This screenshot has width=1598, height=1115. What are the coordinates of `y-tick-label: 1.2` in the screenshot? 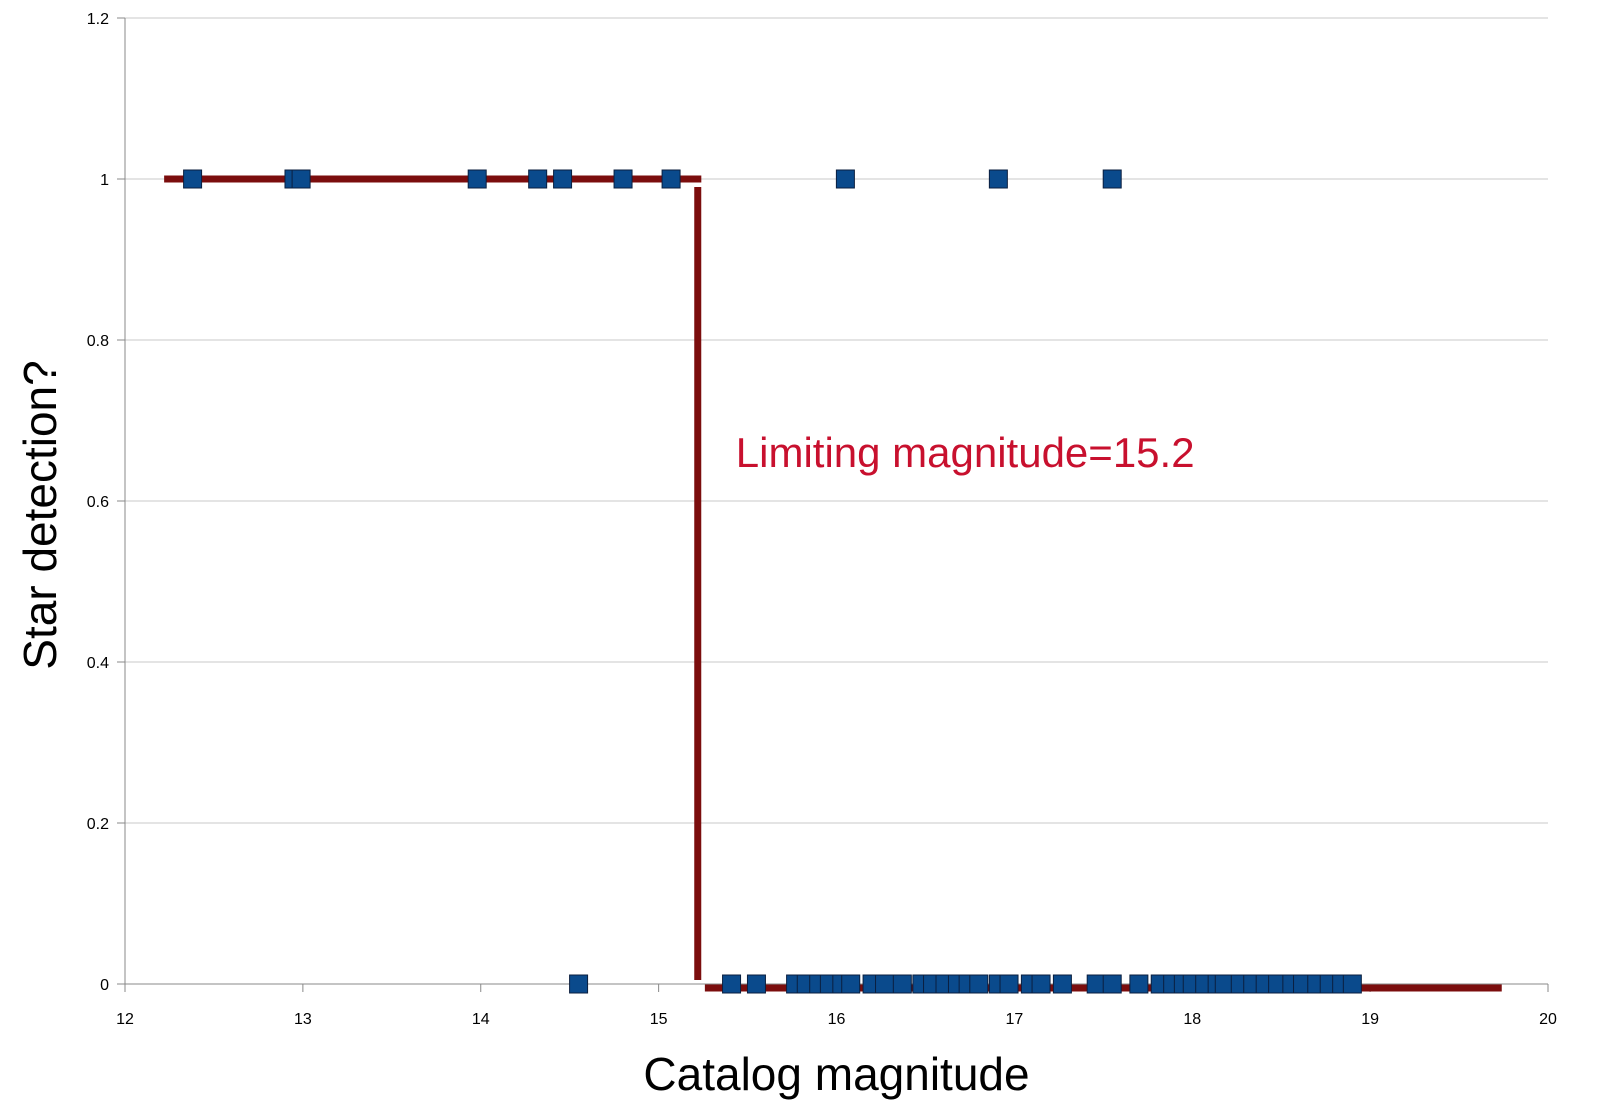 It's located at (98, 19).